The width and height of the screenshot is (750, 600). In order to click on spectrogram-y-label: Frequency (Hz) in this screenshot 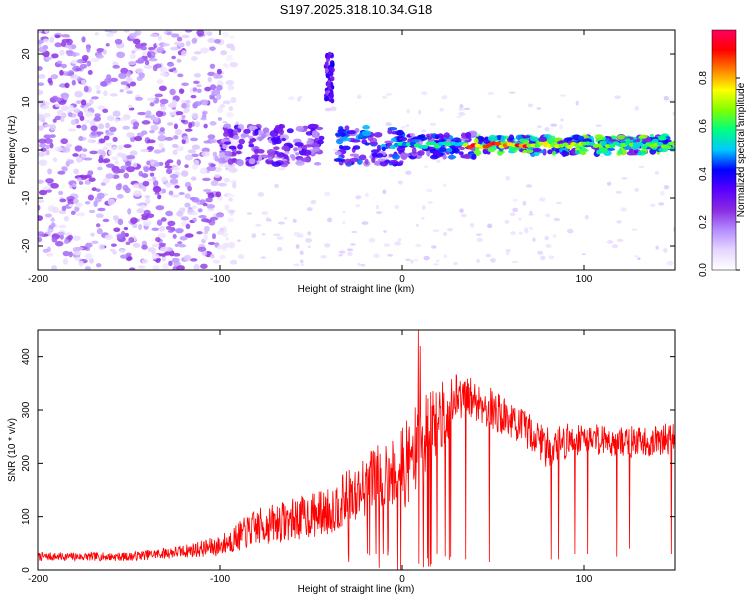, I will do `click(12, 150)`.